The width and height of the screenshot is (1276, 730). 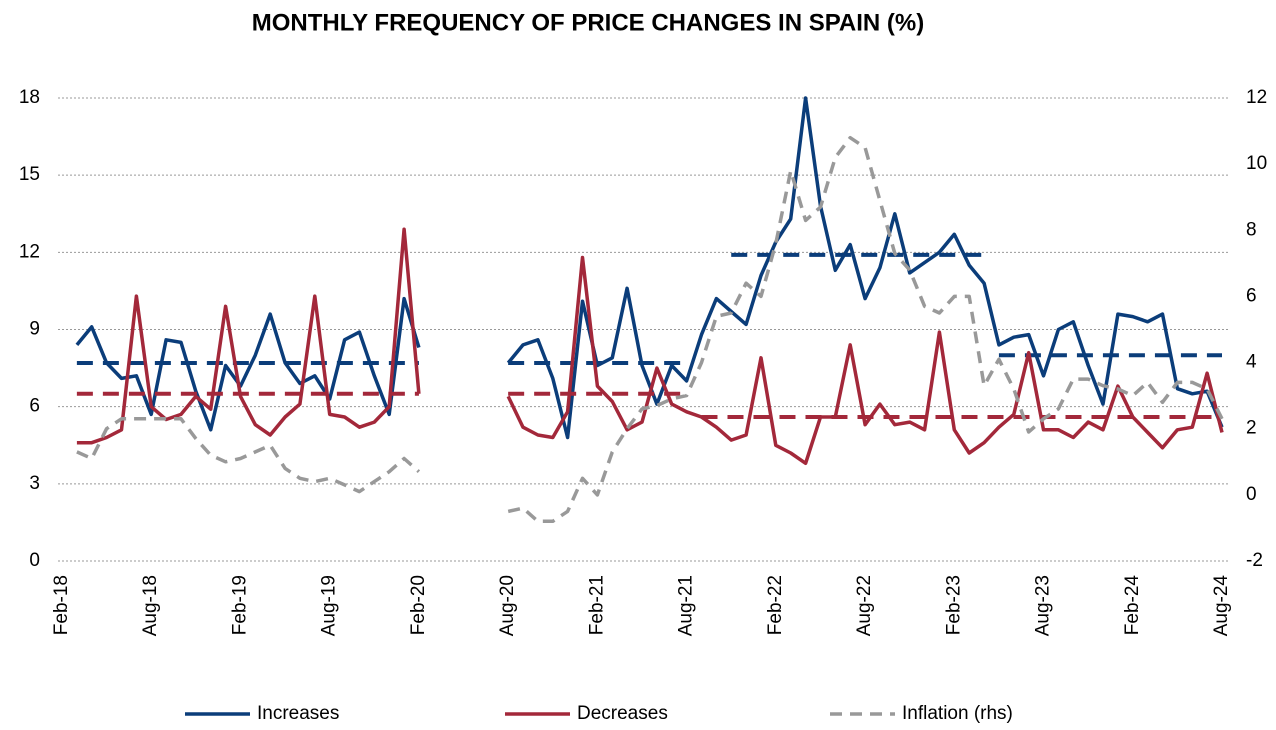 I want to click on x-tick-label: Aug-22, so click(x=864, y=605).